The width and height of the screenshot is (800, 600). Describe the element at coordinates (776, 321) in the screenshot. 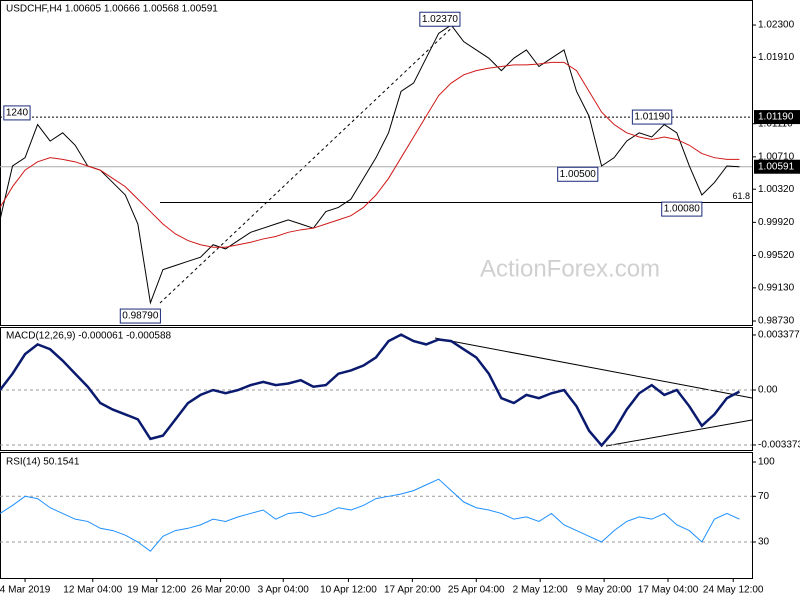

I see `y-tick-label: 0.98730` at that location.